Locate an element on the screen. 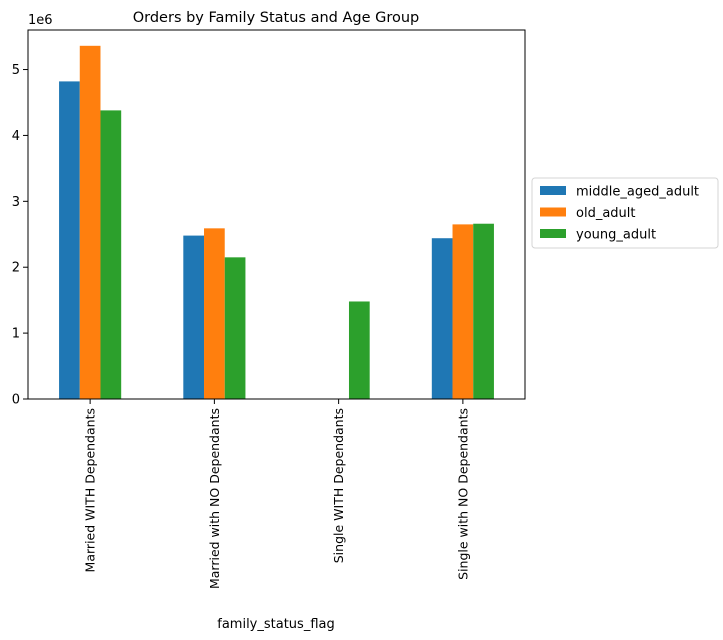  y-tick-label: 1 is located at coordinates (16, 334).